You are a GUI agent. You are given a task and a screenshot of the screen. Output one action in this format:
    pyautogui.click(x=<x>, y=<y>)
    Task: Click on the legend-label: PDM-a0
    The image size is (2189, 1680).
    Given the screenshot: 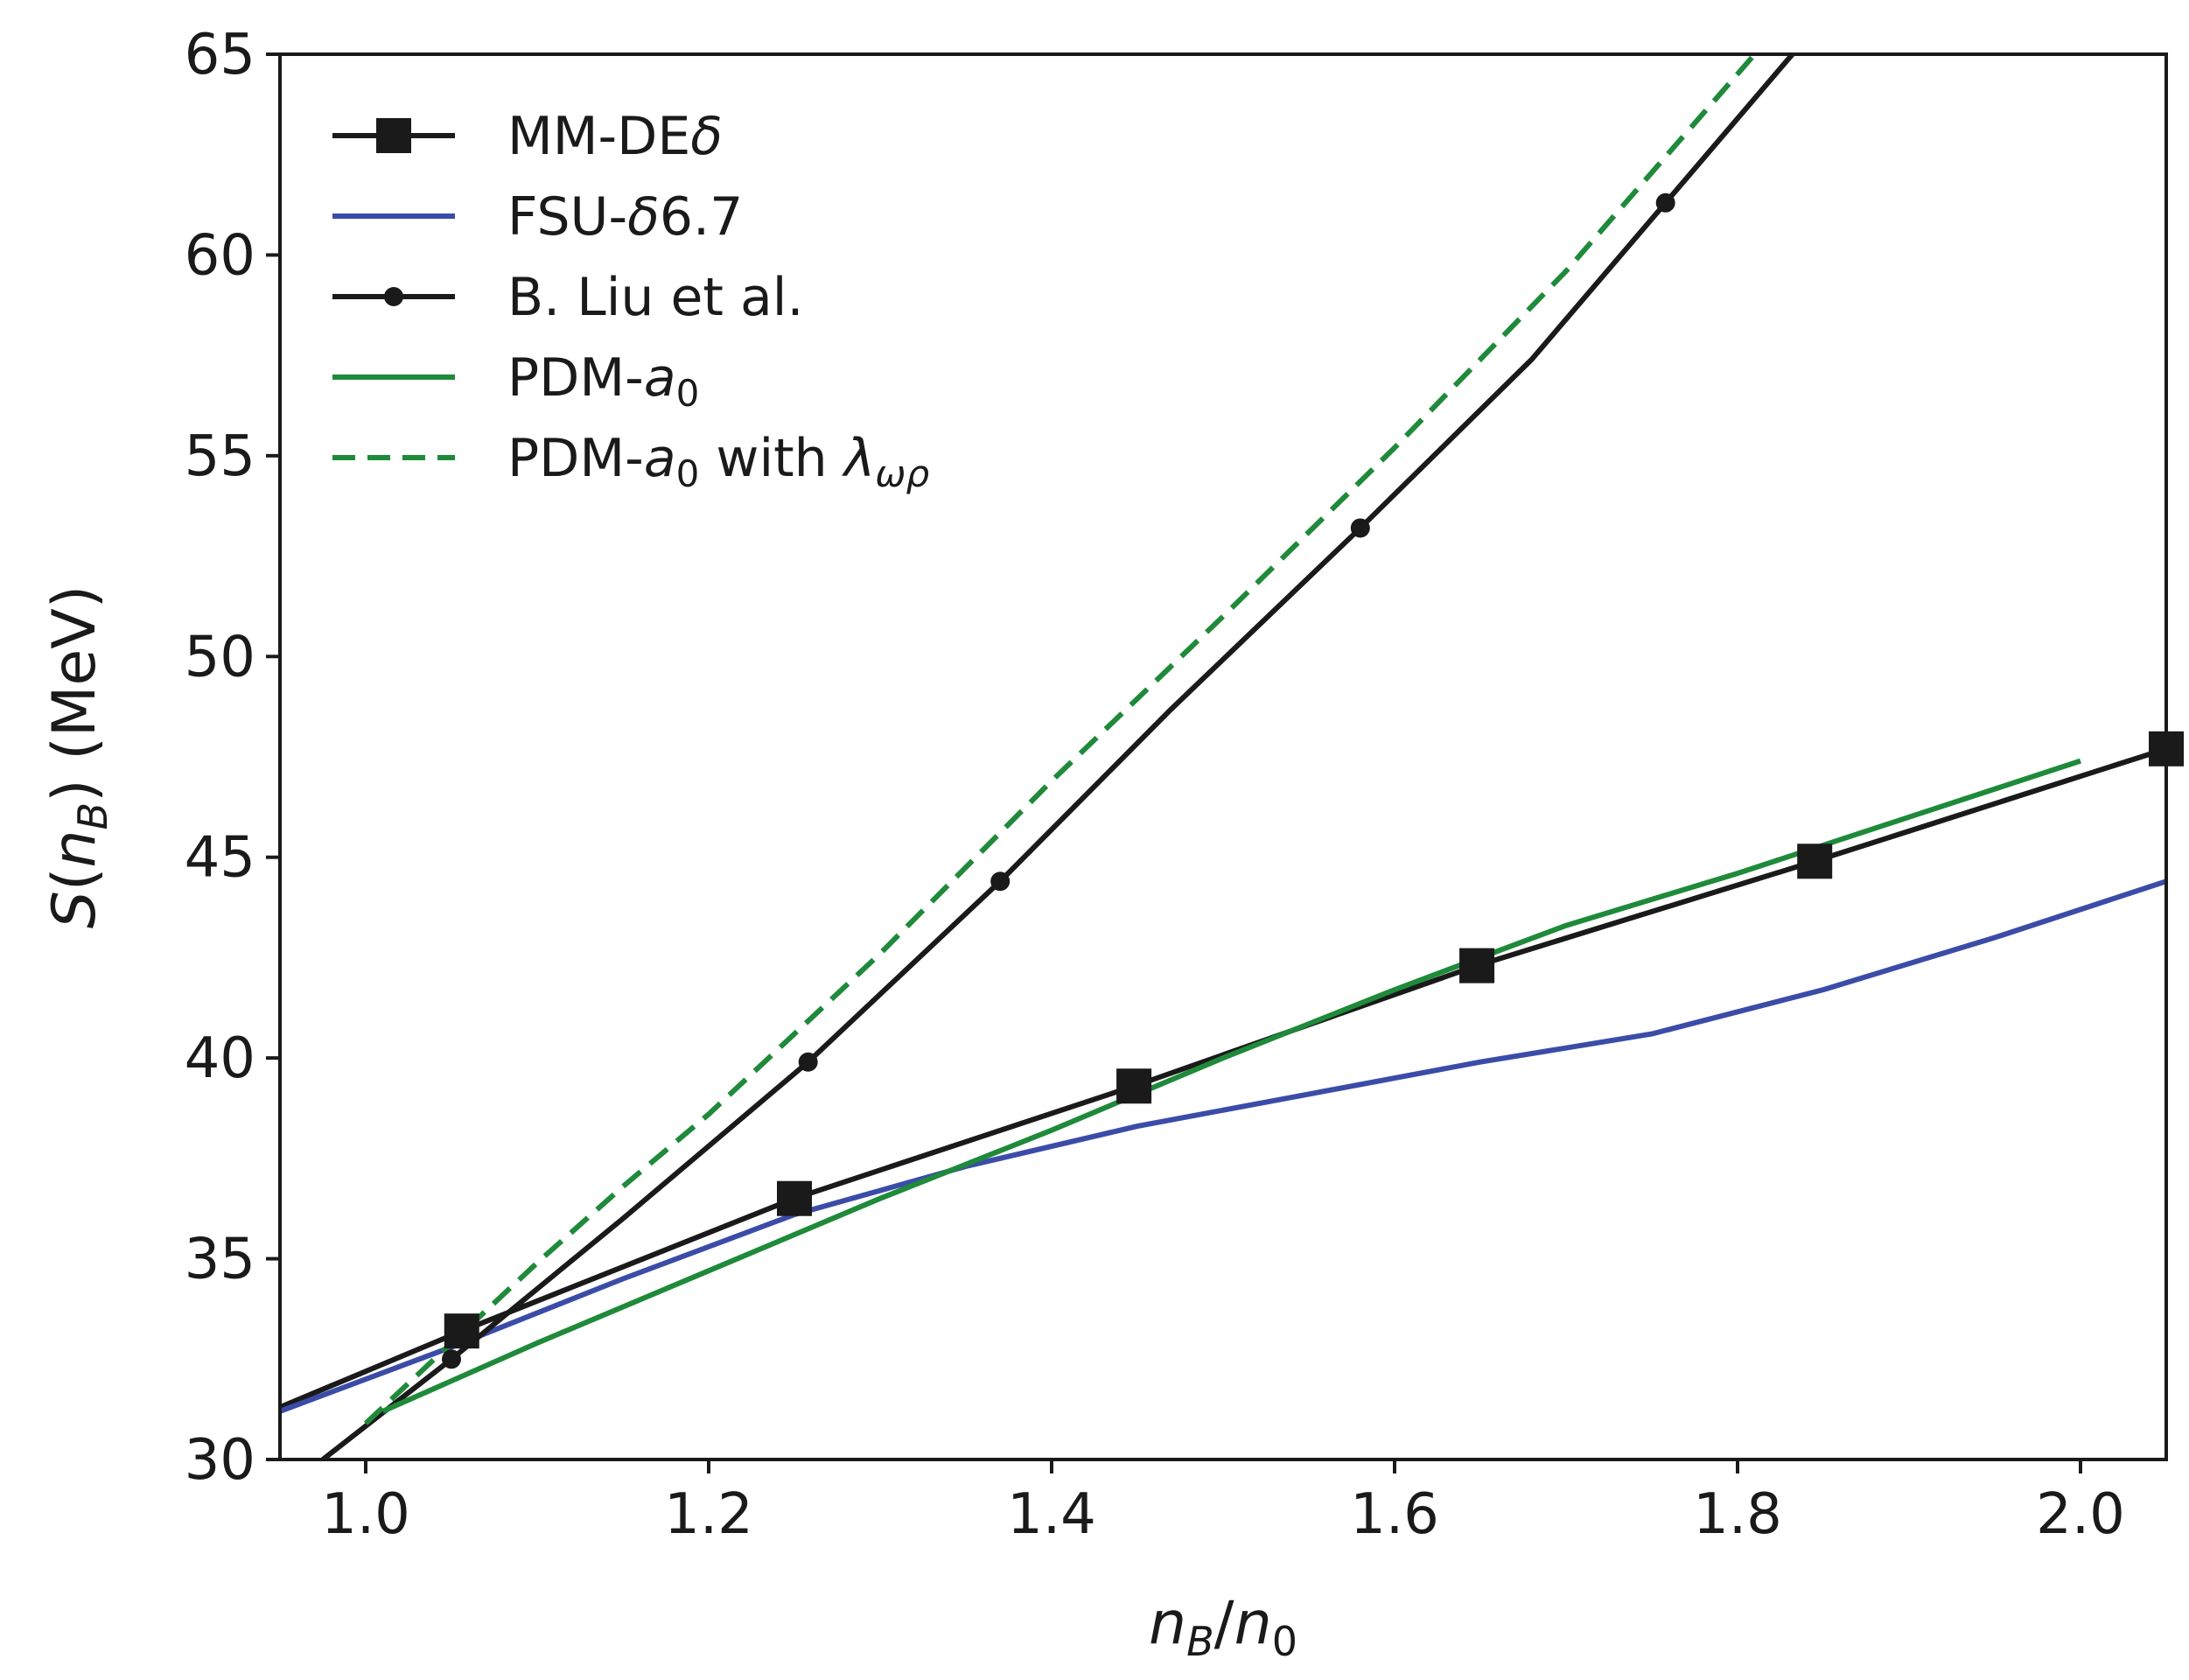 What is the action you would take?
    pyautogui.click(x=603, y=381)
    